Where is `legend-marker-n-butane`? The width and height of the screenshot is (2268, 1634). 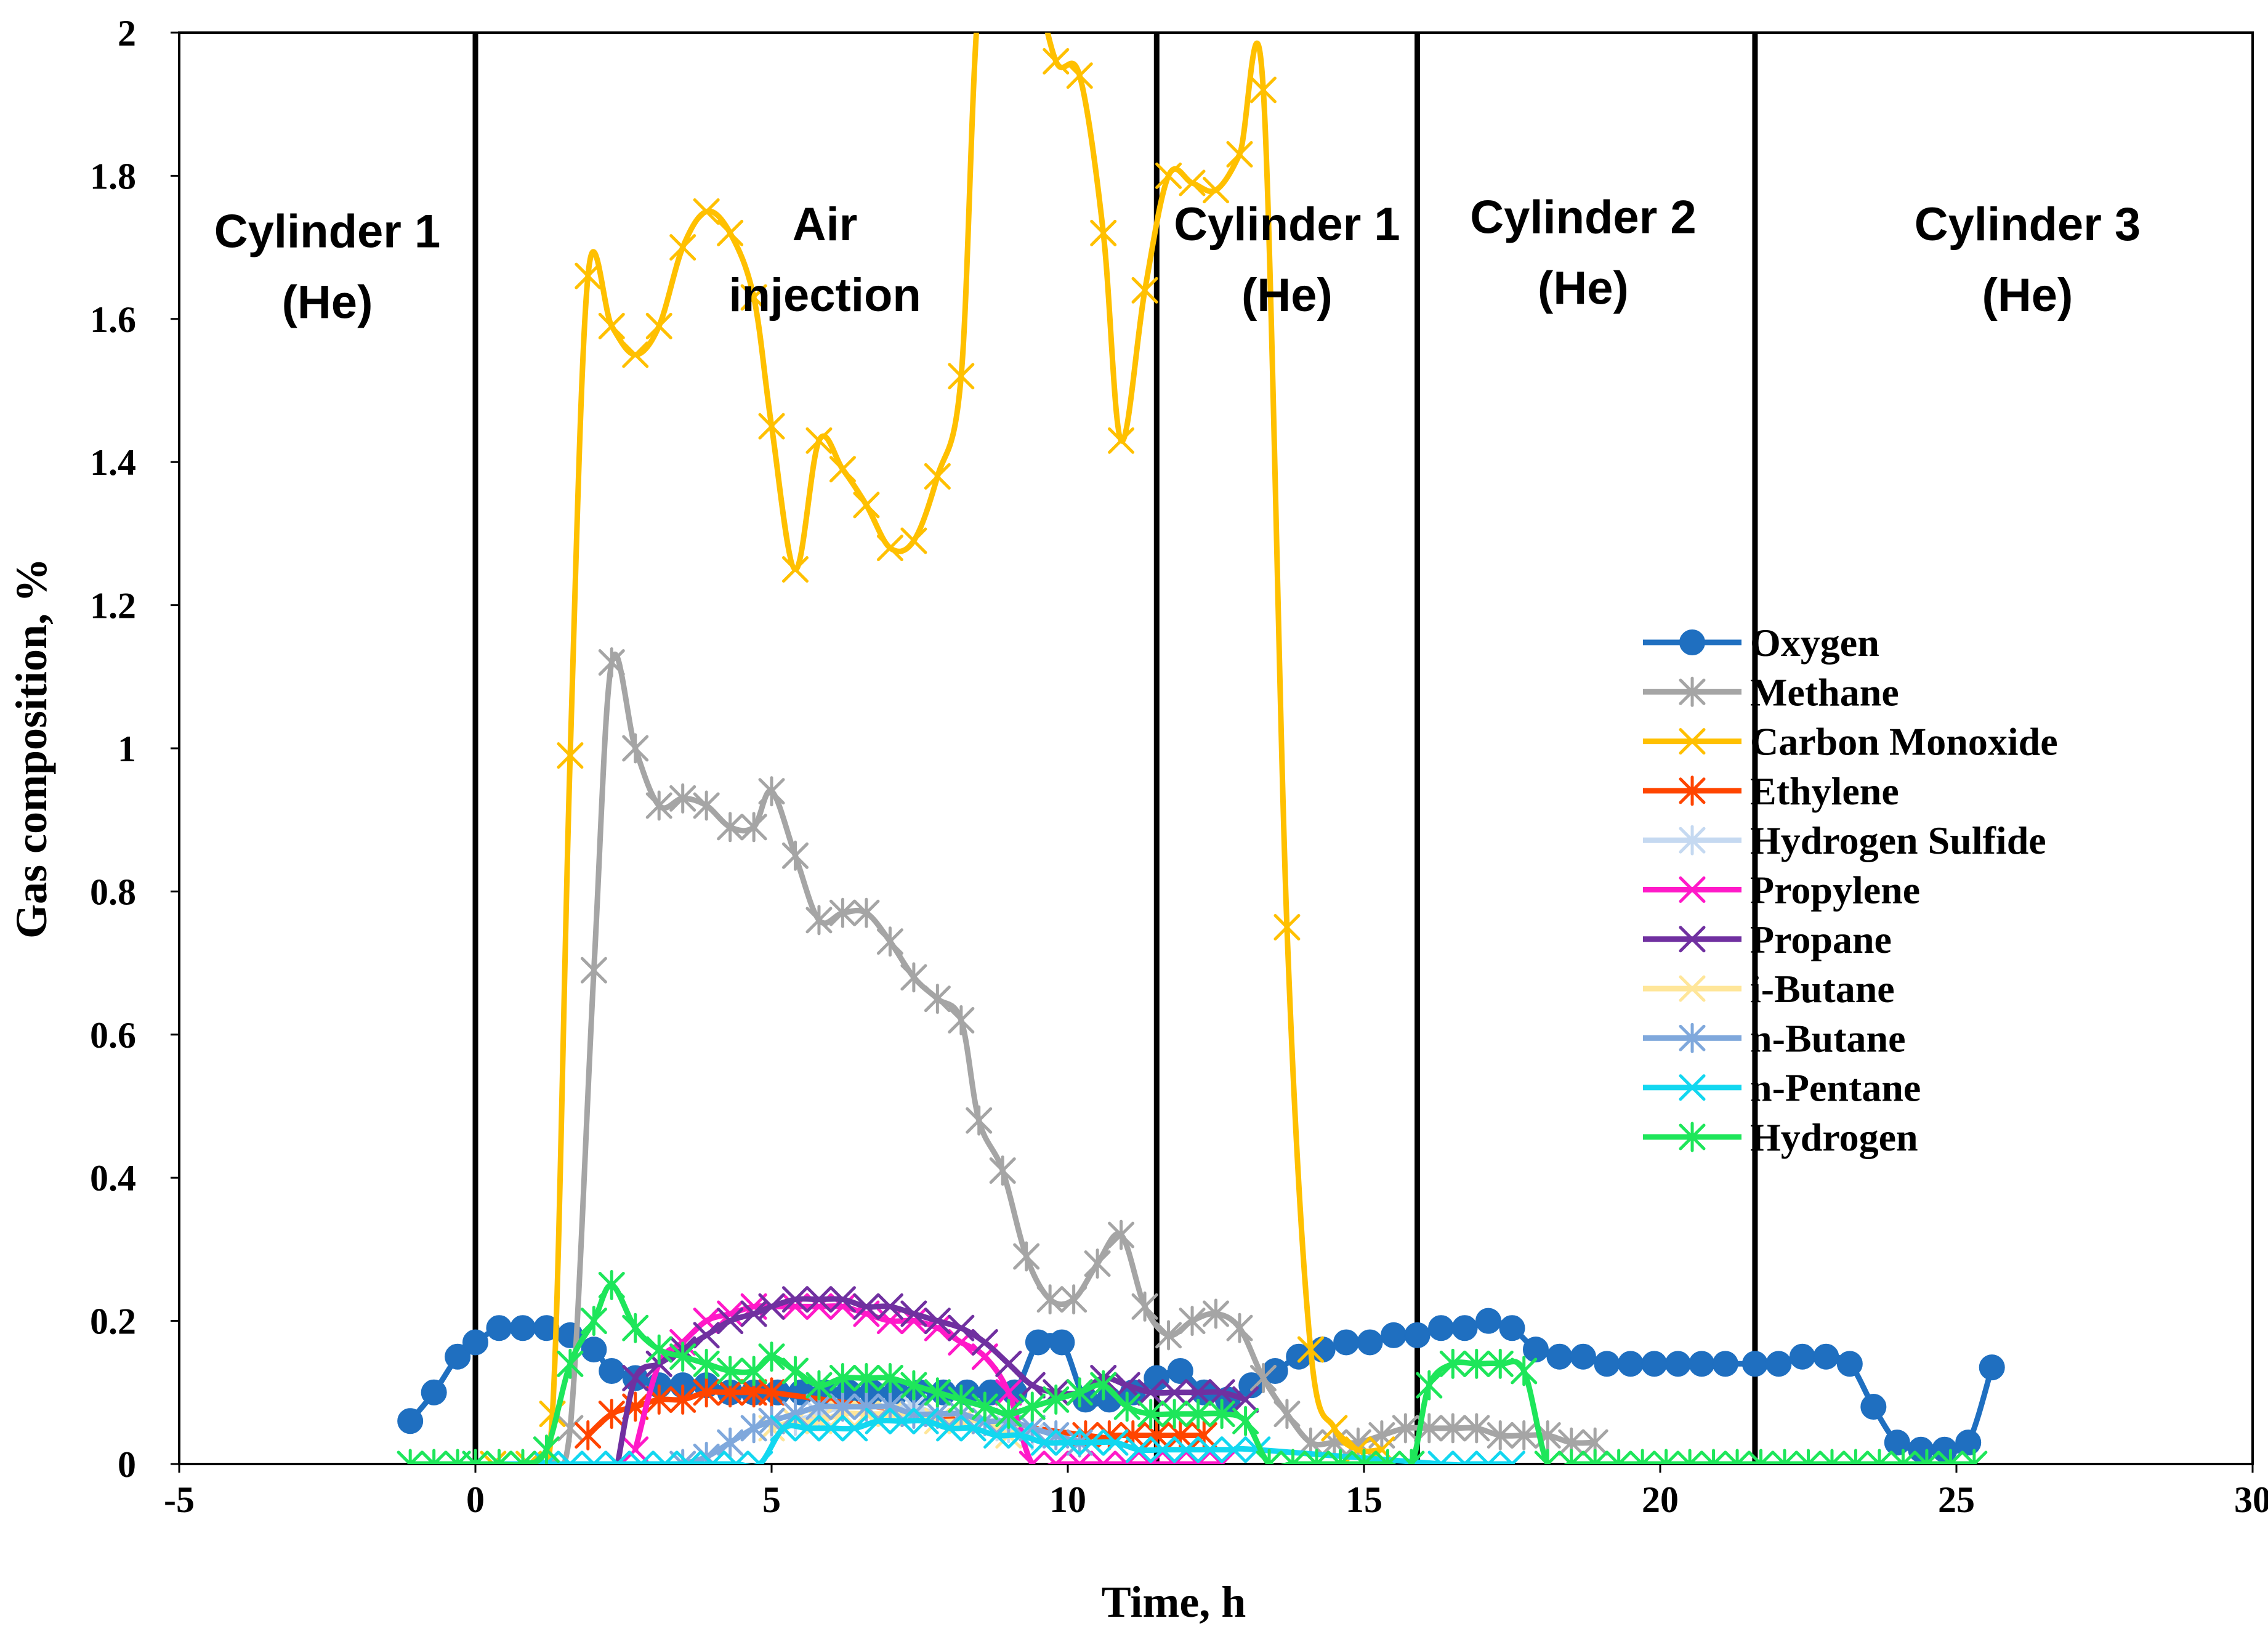
legend-marker-n-butane is located at coordinates (1693, 1037).